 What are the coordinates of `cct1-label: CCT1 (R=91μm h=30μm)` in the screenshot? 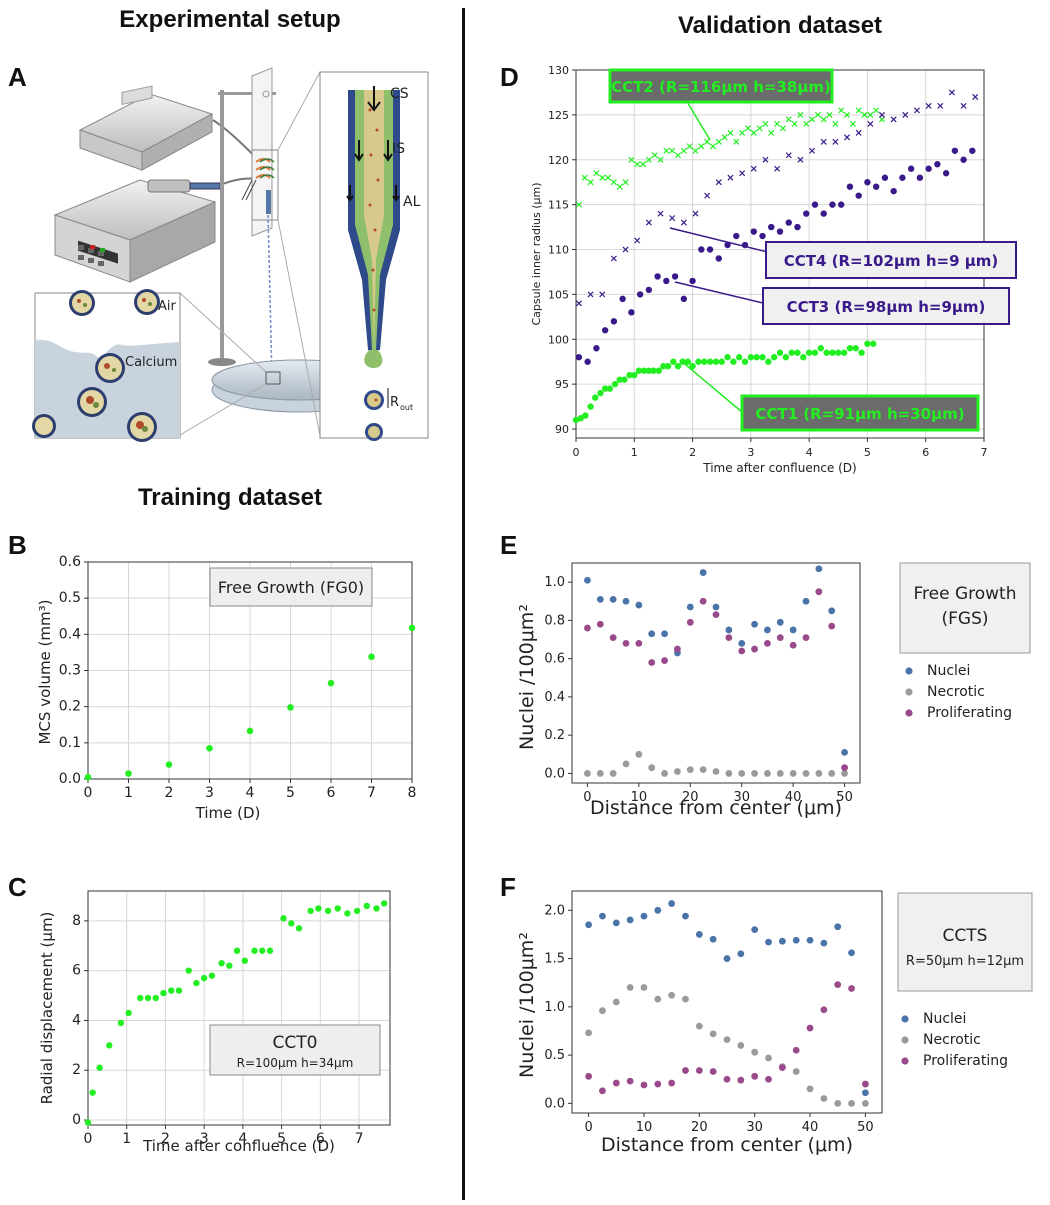 It's located at (859, 414).